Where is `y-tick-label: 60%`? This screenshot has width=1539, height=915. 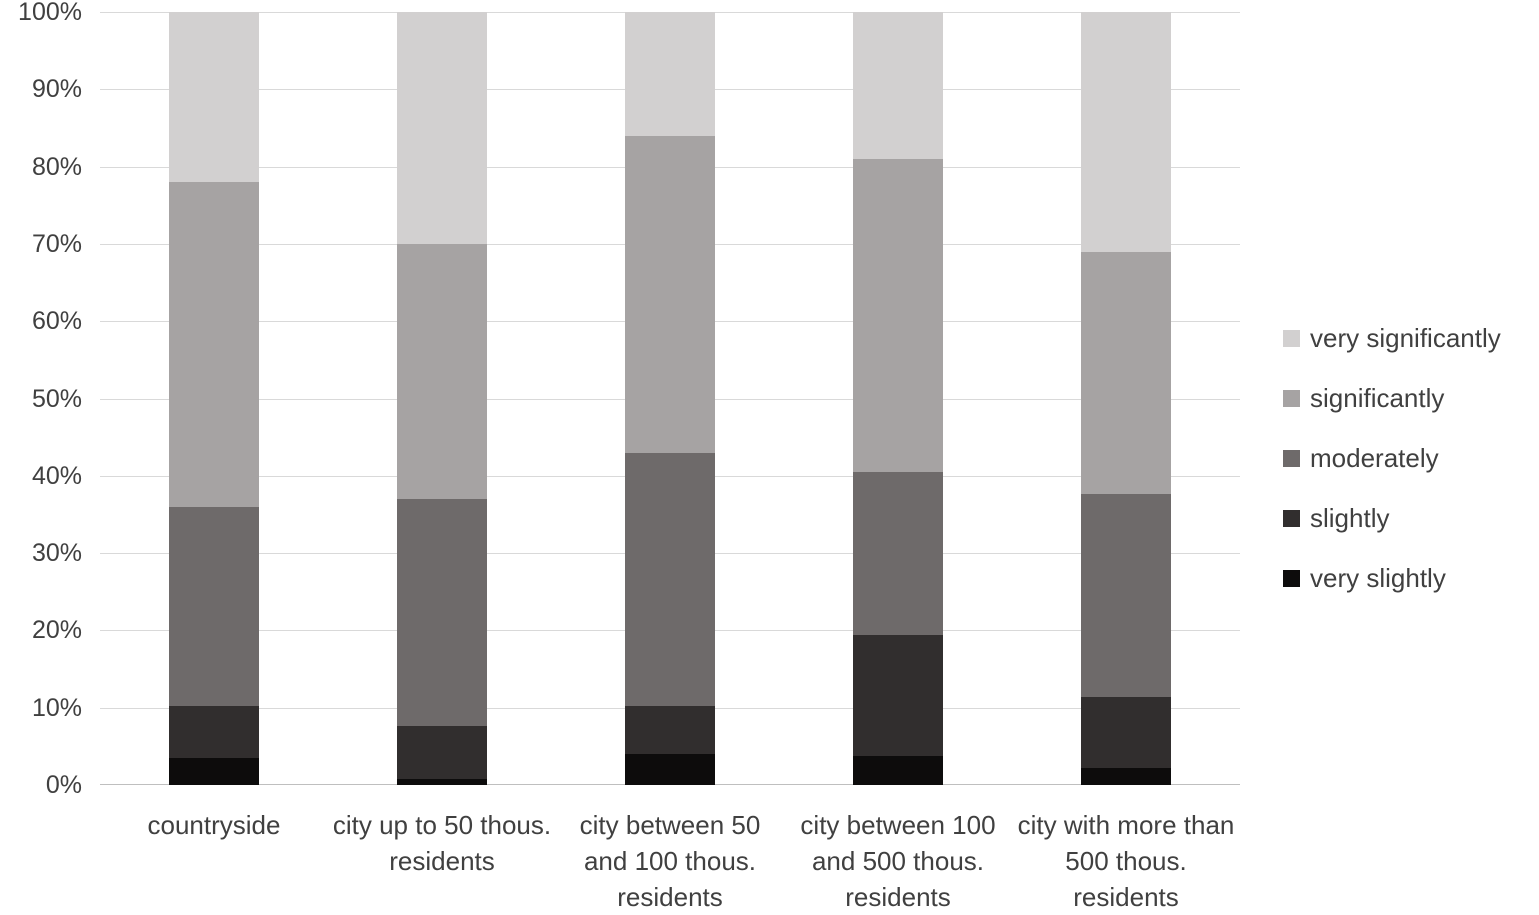 y-tick-label: 60% is located at coordinates (56, 321).